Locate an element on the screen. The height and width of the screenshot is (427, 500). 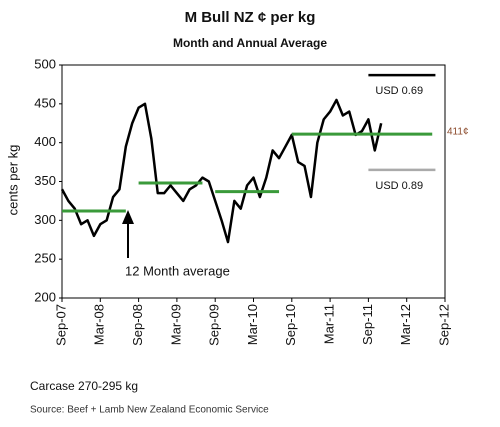
reference-label: USD 0.89 is located at coordinates (399, 186).